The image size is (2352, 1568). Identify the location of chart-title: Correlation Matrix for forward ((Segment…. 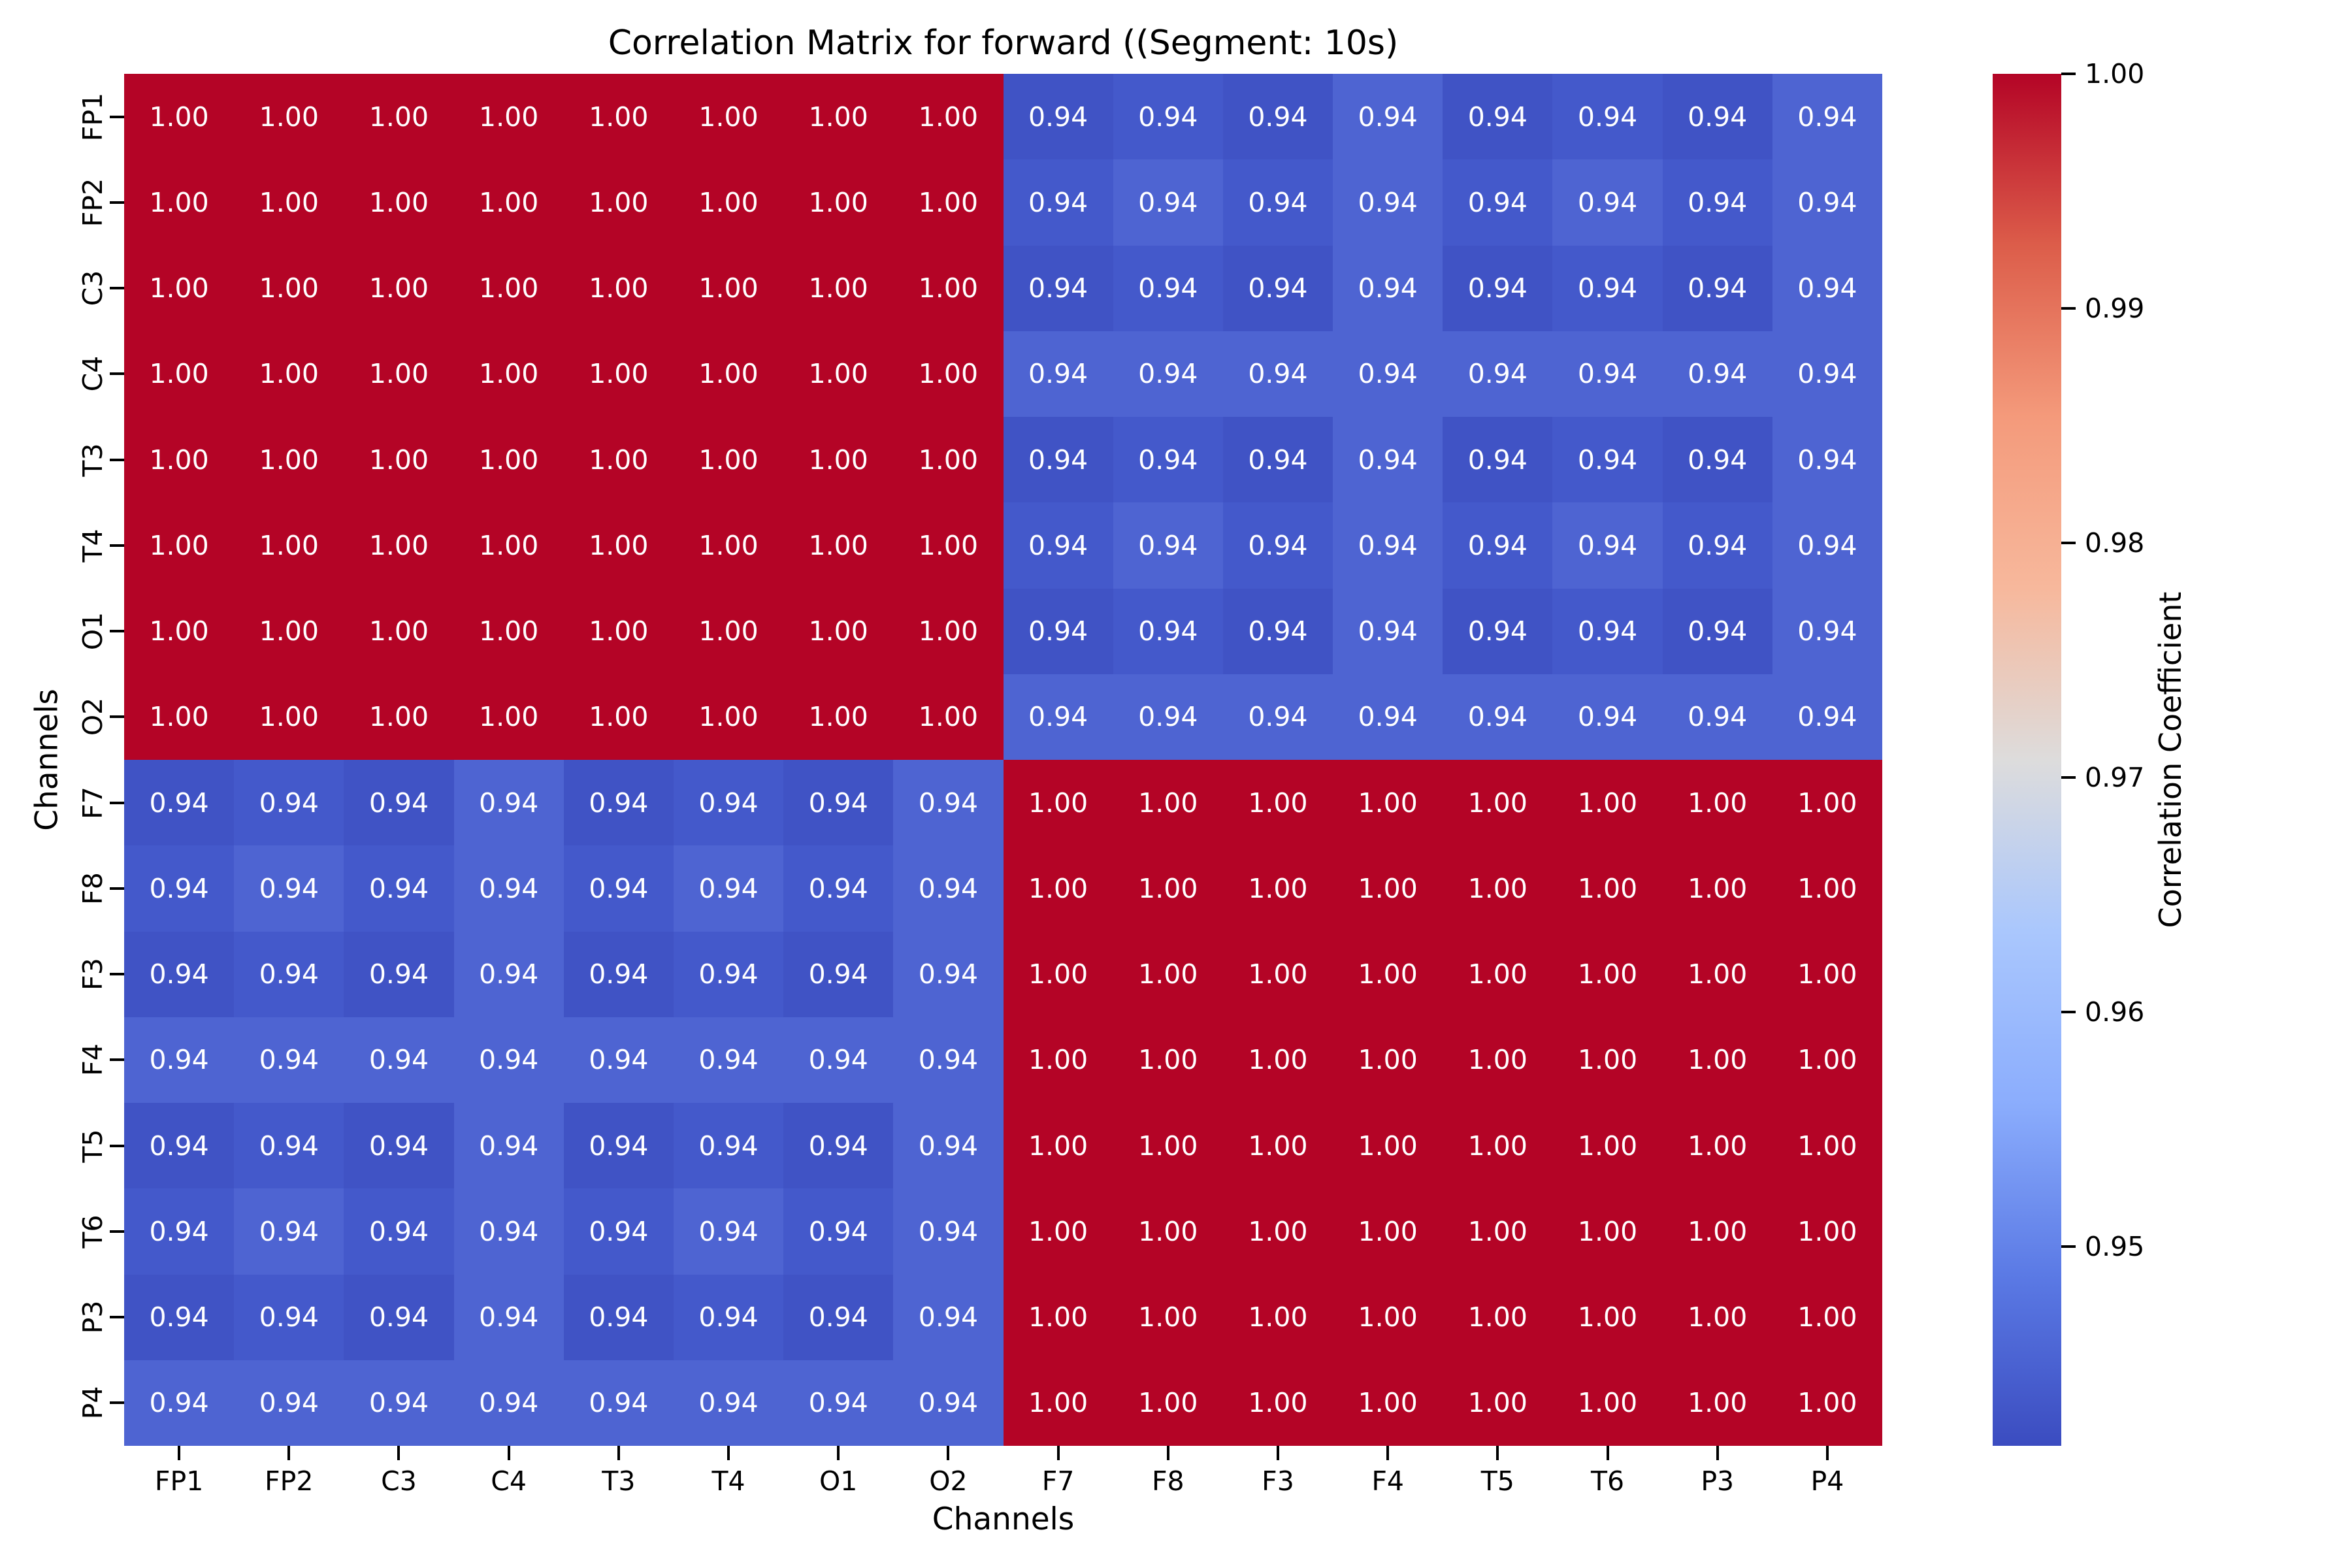
(1003, 43).